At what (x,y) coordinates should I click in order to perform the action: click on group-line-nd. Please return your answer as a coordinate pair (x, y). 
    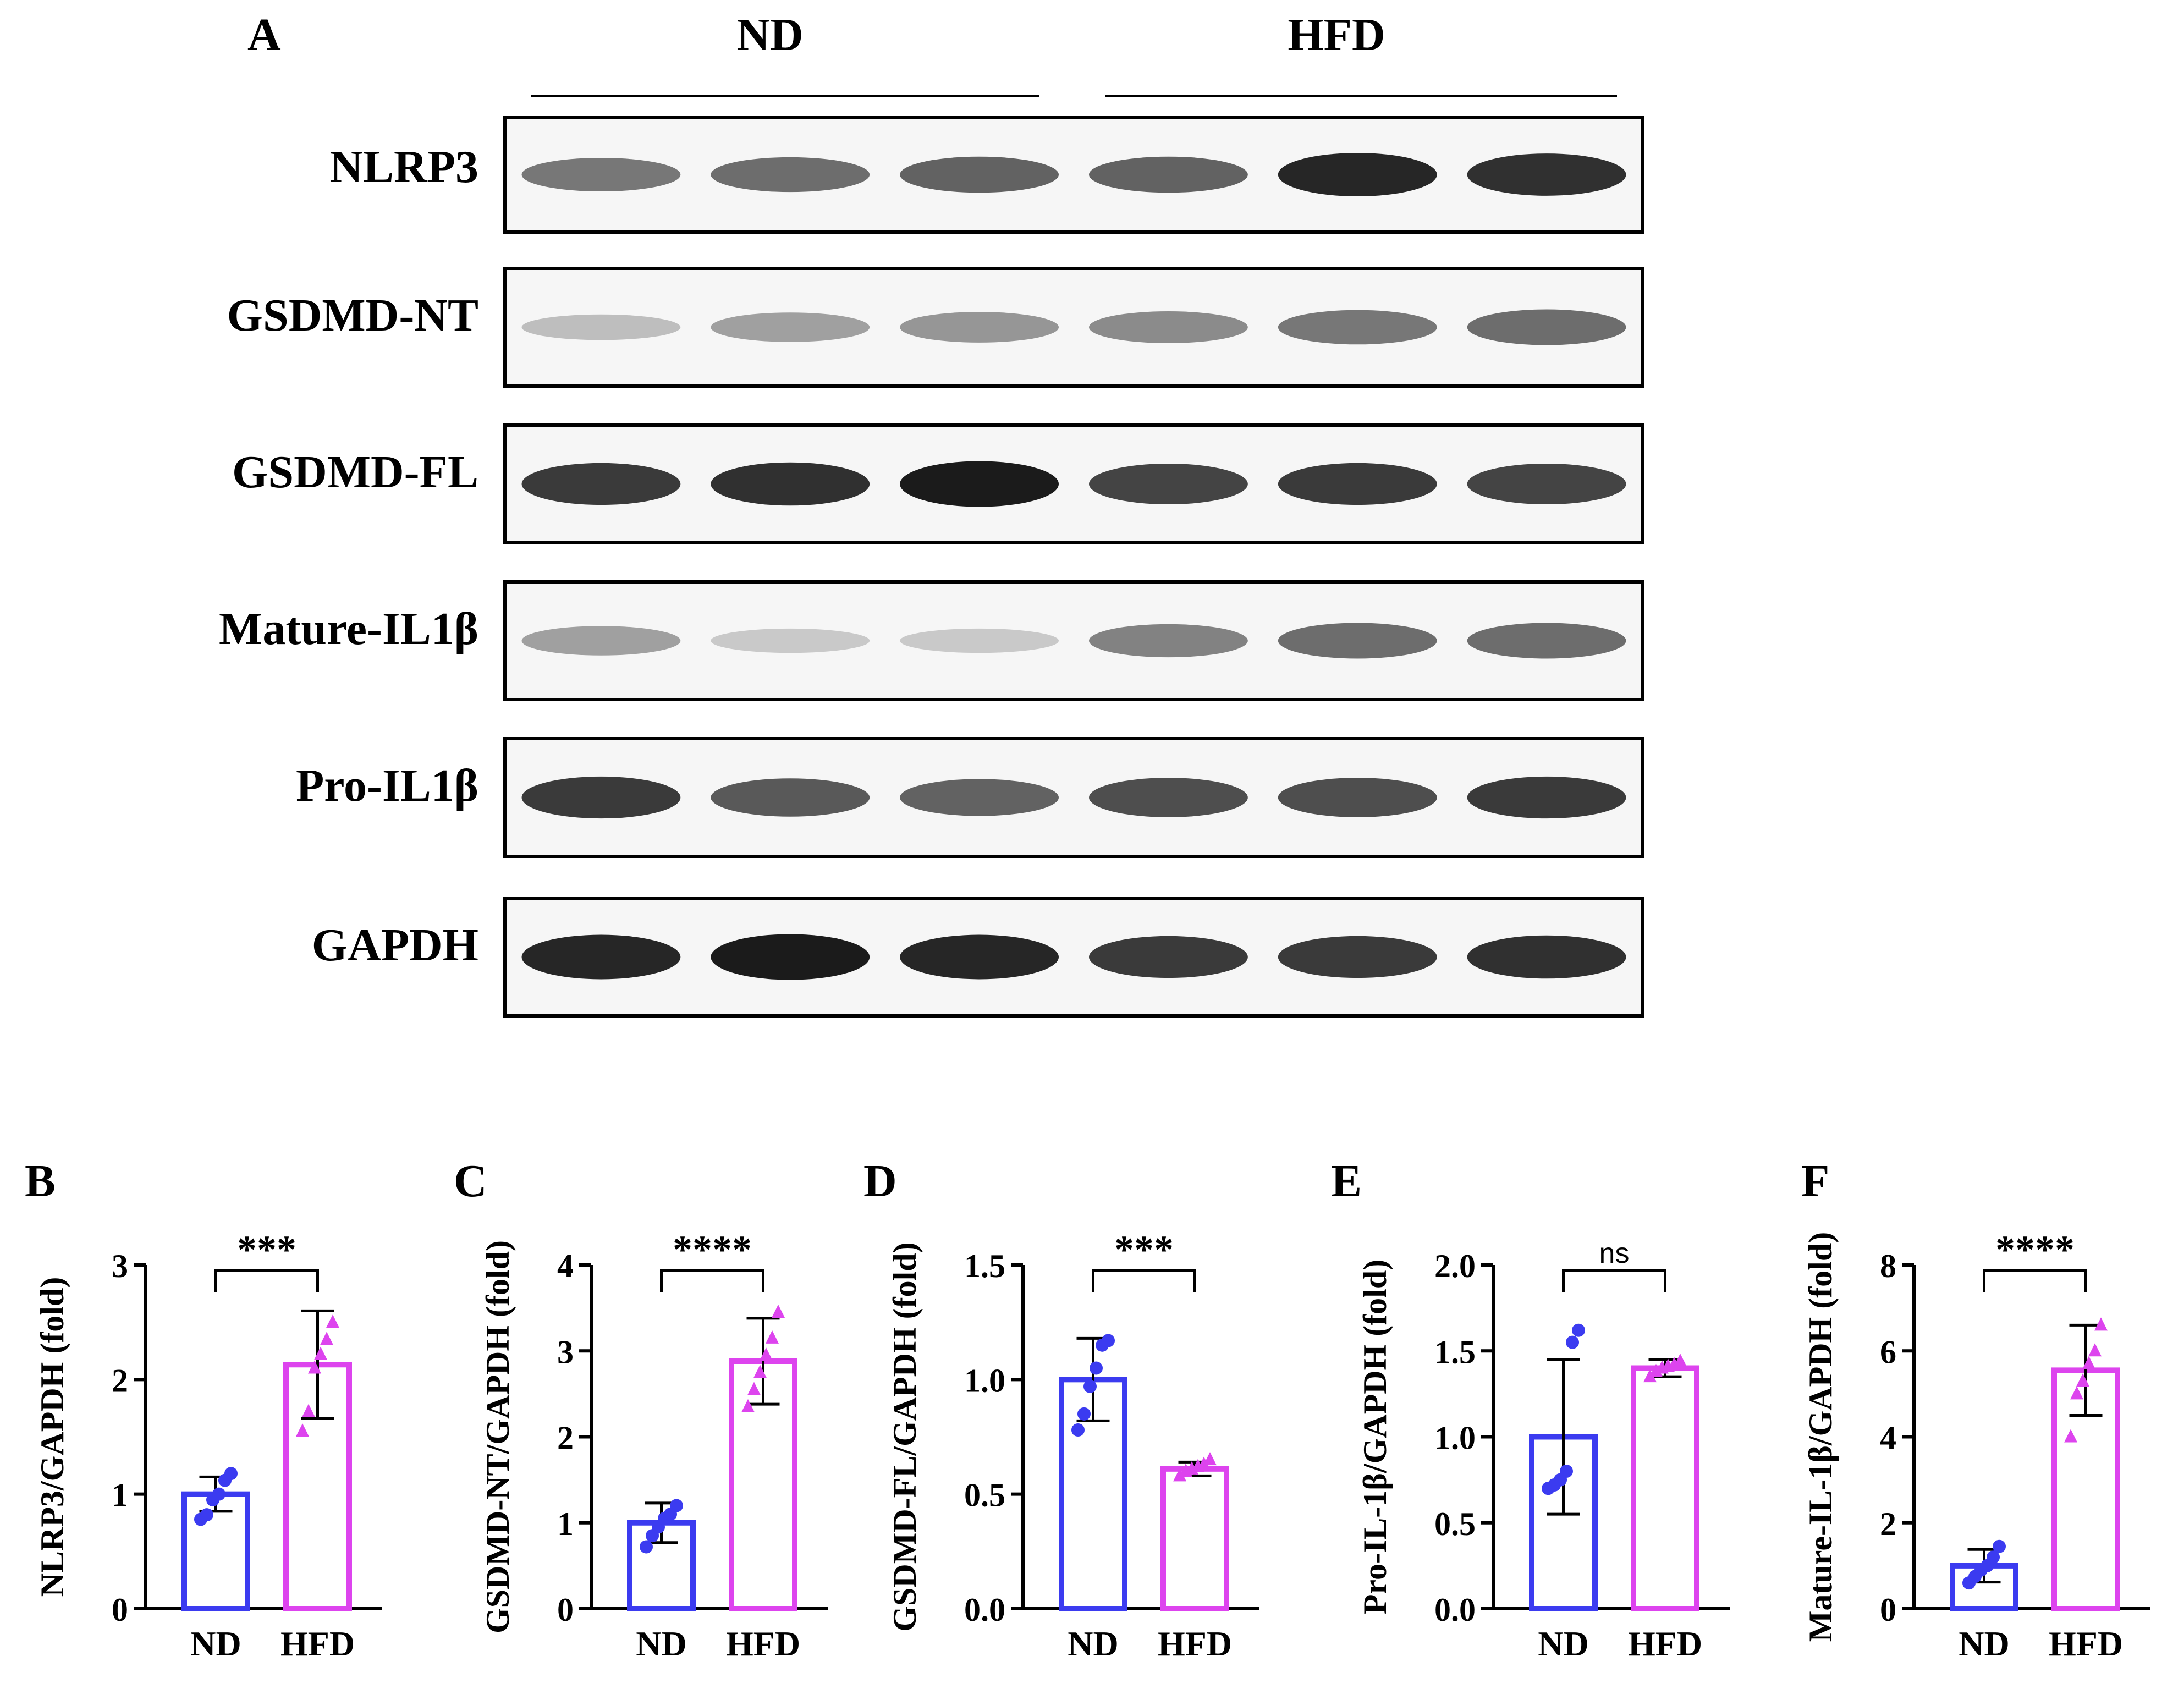
    Looking at the image, I should click on (785, 96).